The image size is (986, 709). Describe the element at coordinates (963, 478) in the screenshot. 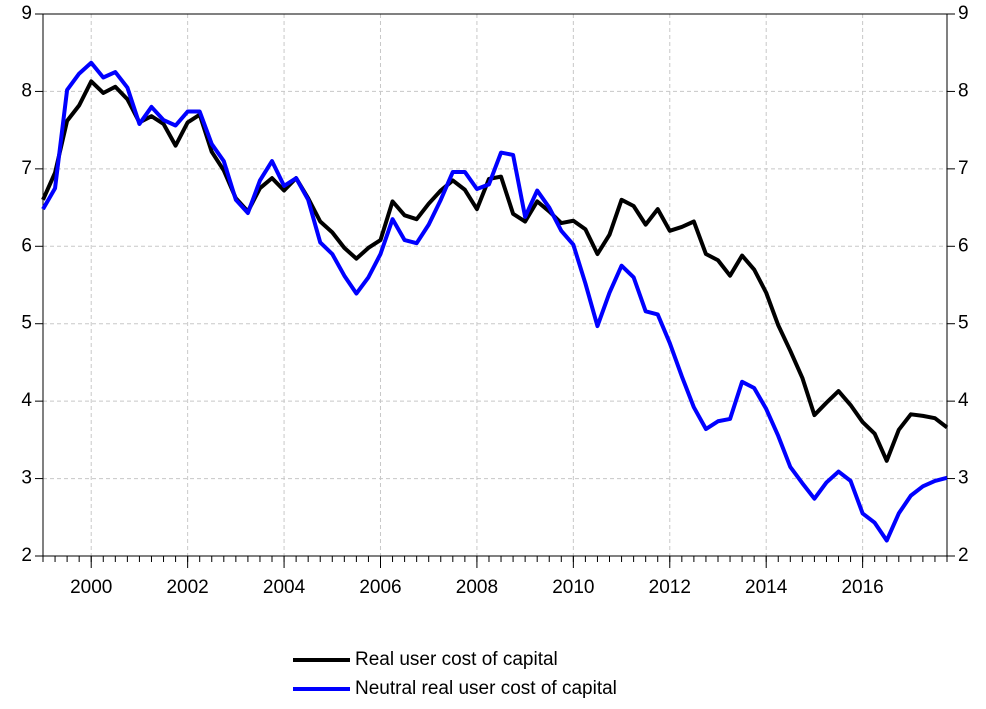

I see `y2-tick-label: 3` at that location.